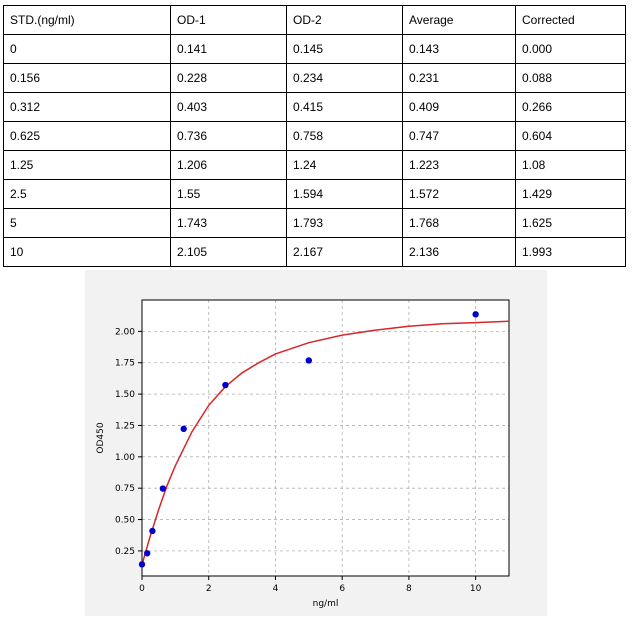 This screenshot has width=633, height=623. What do you see at coordinates (459, 165) in the screenshot?
I see `table-cell: 1.223` at bounding box center [459, 165].